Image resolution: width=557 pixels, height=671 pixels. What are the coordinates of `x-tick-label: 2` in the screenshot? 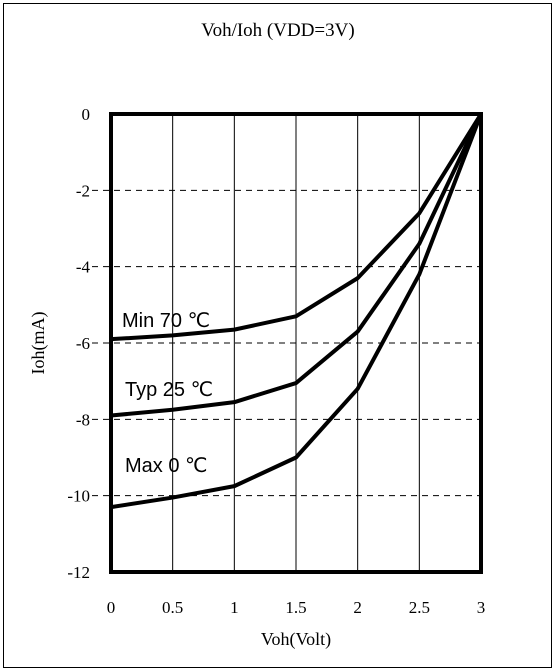 It's located at (357, 607).